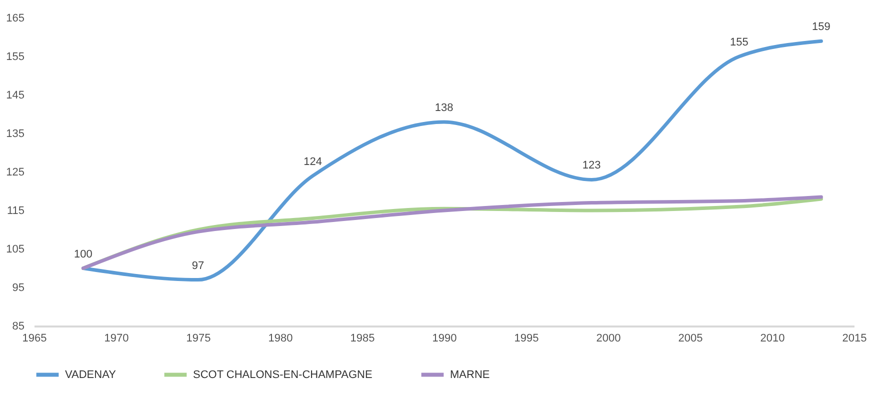  Describe the element at coordinates (15, 18) in the screenshot. I see `y-tick-label: 165` at that location.